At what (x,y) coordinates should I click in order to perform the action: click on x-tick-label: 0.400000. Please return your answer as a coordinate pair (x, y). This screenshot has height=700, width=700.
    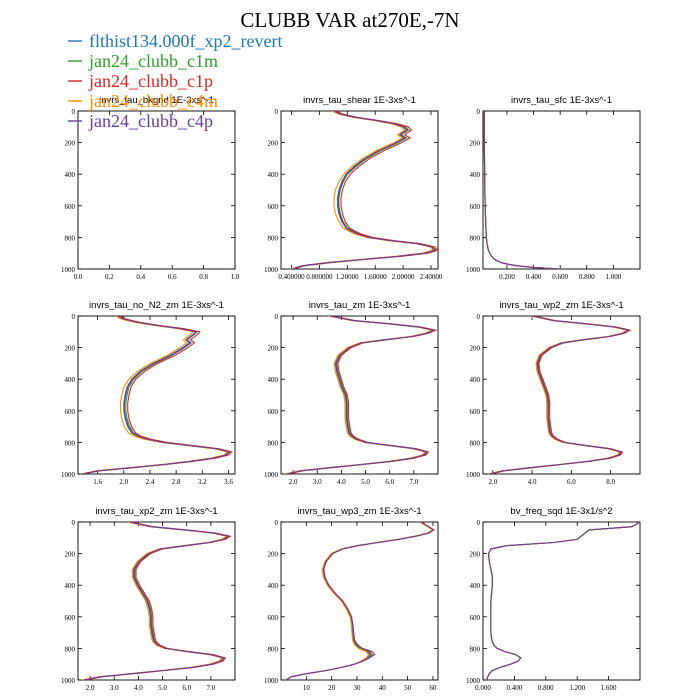
    Looking at the image, I should click on (291, 277).